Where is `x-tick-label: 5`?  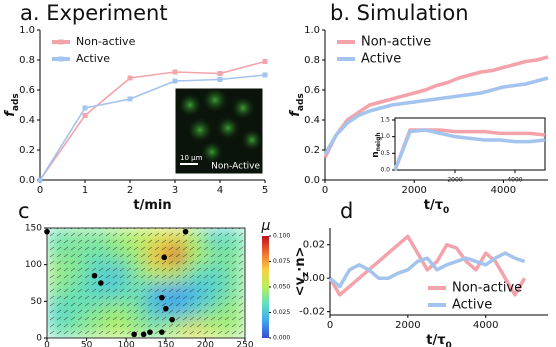
x-tick-label: 5 is located at coordinates (265, 190).